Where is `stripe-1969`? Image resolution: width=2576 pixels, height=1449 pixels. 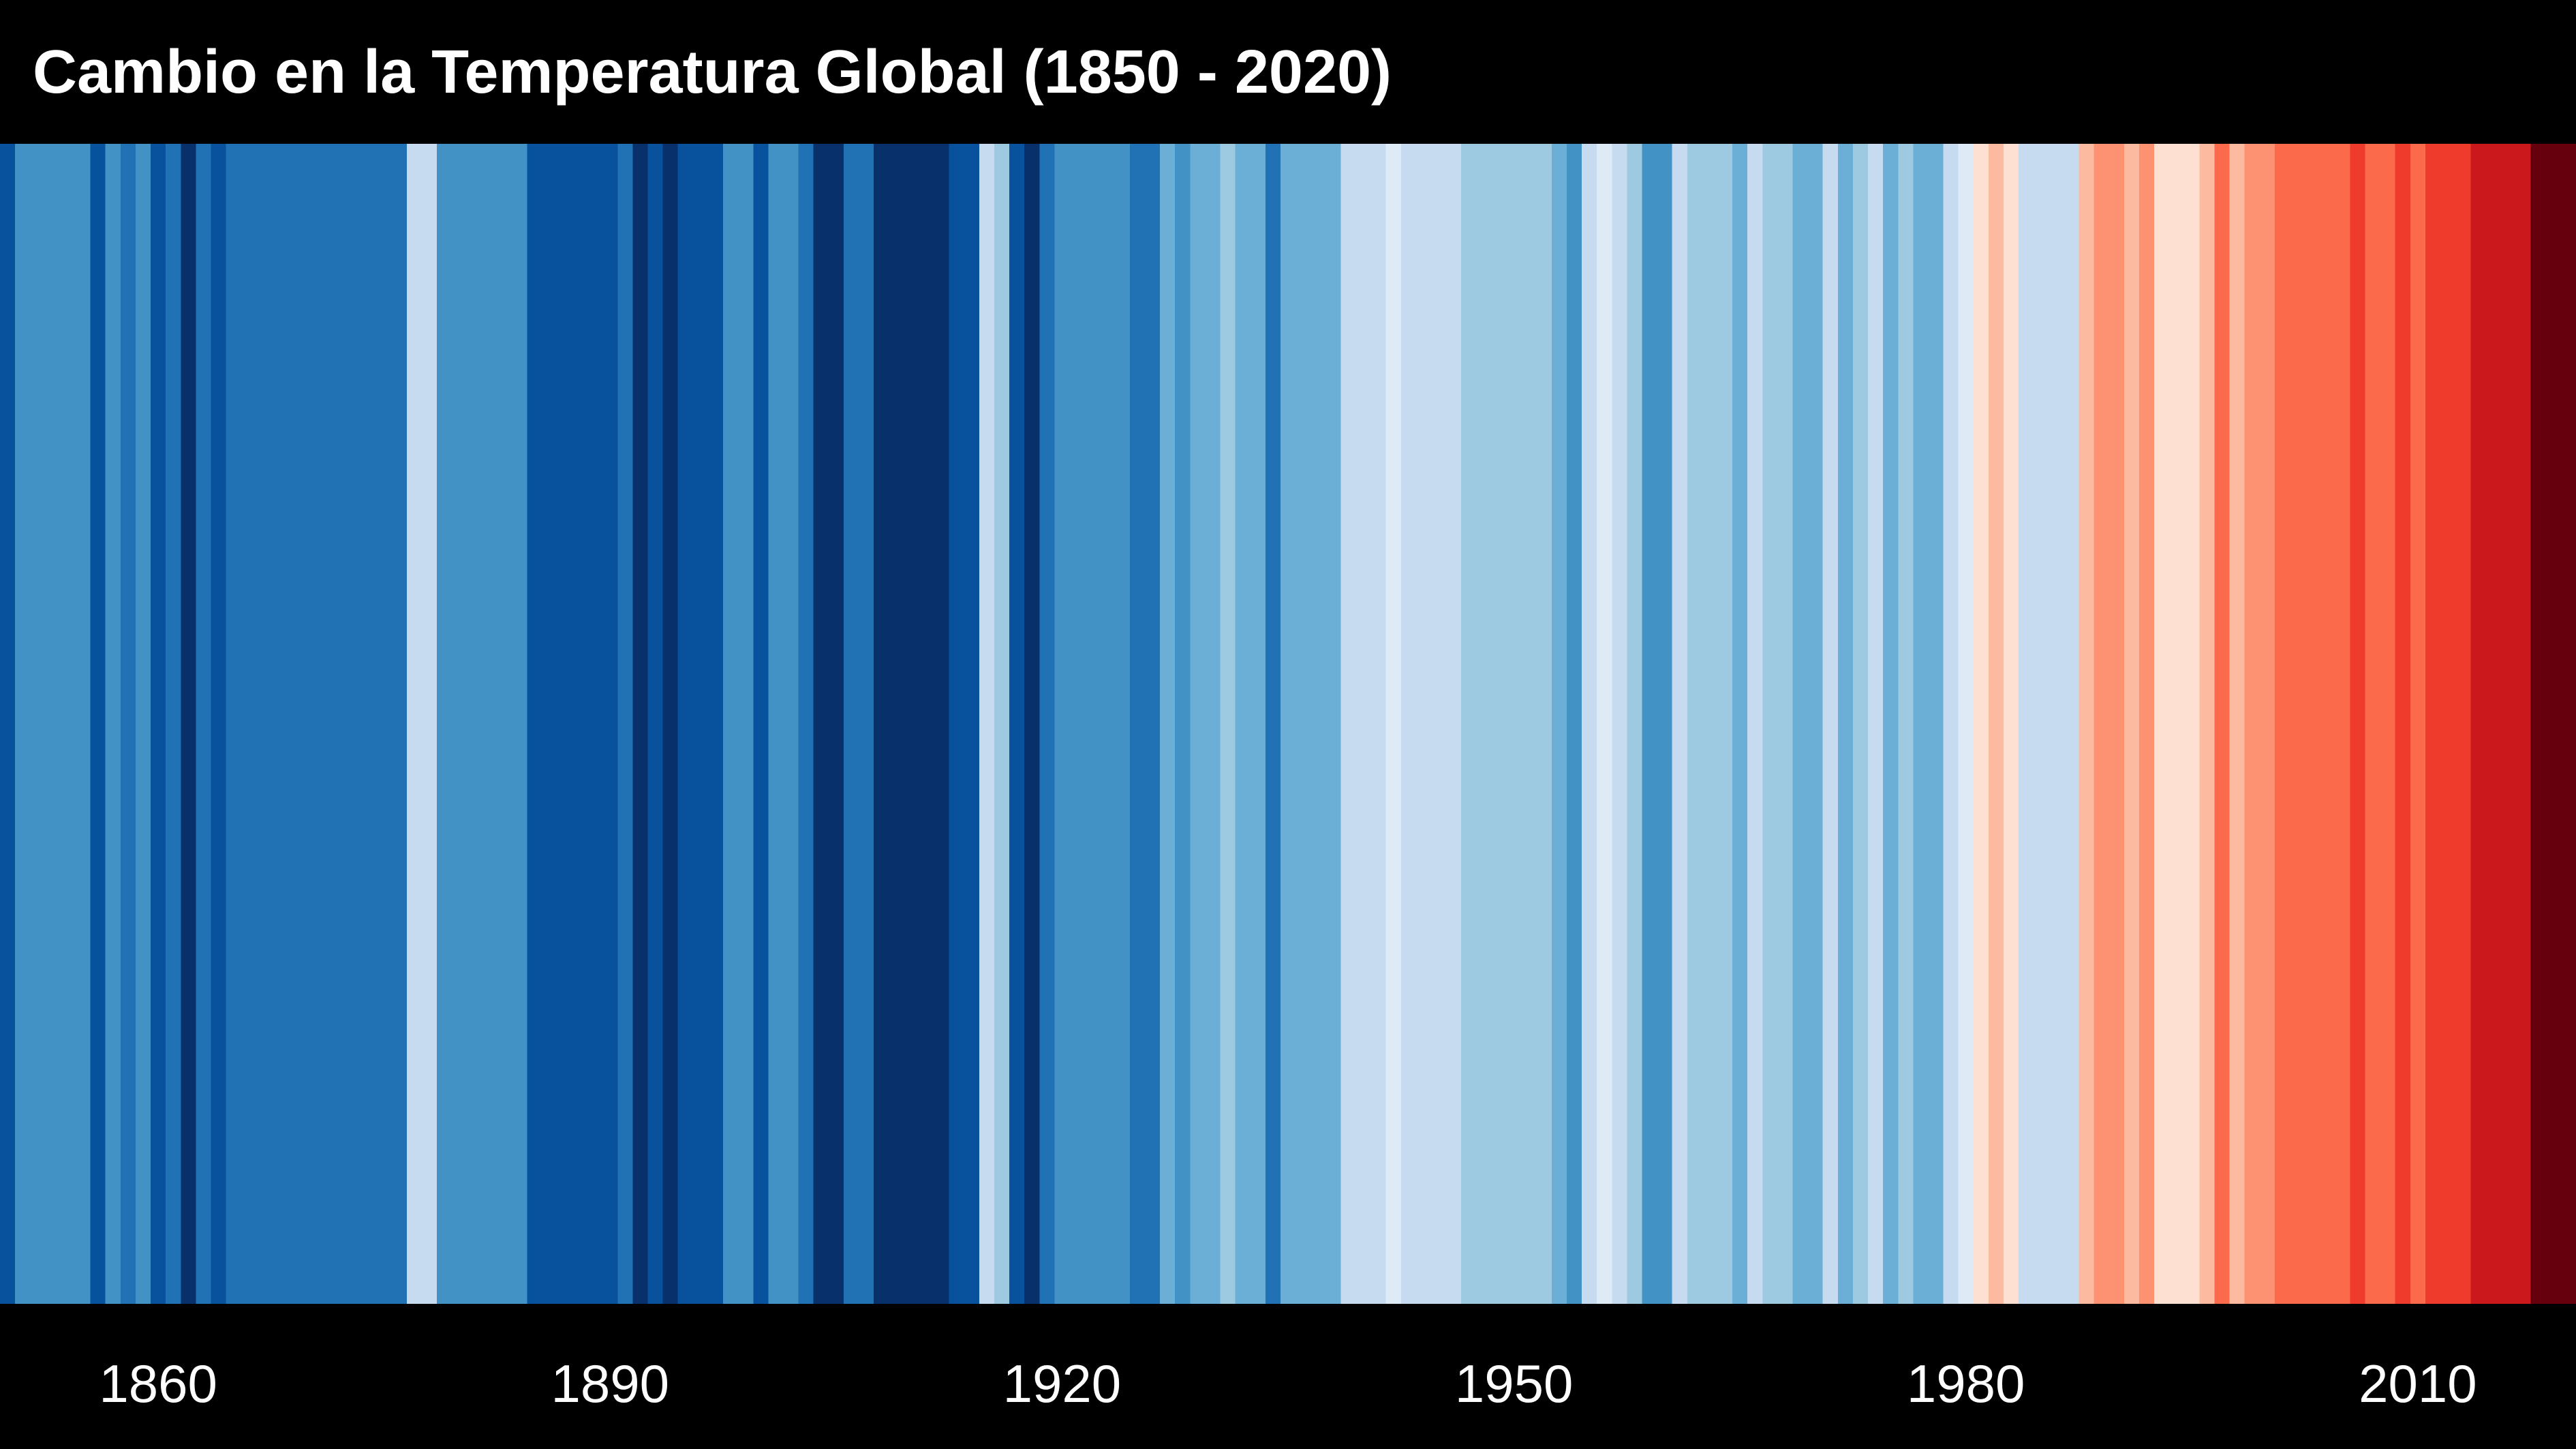 stripe-1969 is located at coordinates (1800, 724).